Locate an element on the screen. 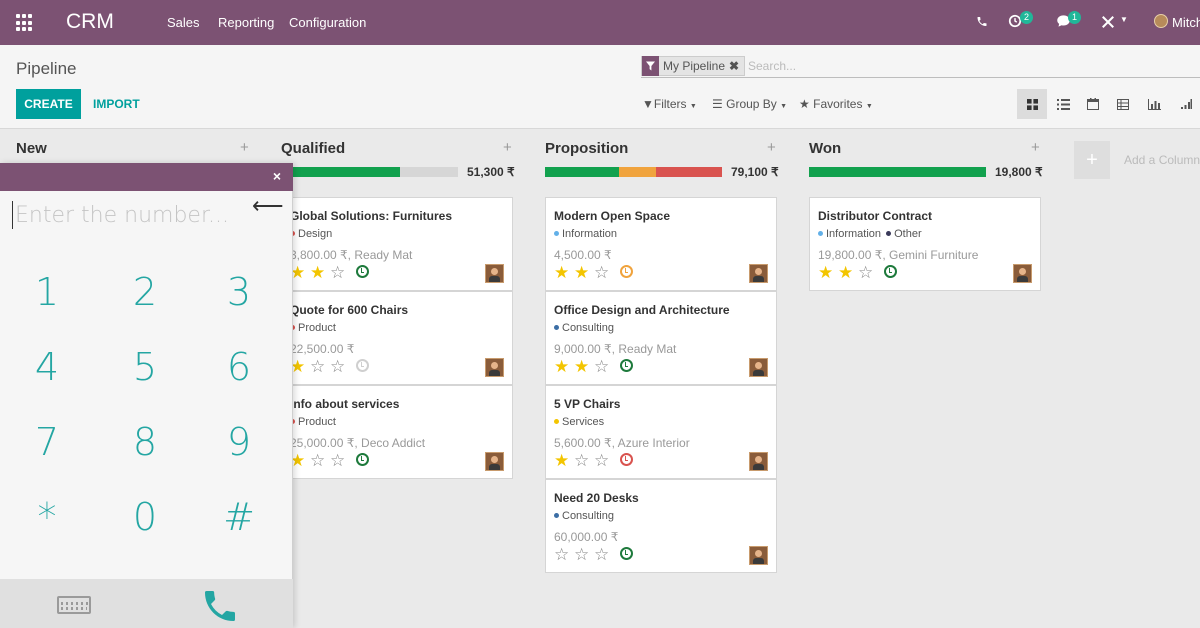 This screenshot has width=1200, height=628. dial-key: 7 is located at coordinates (47, 442).